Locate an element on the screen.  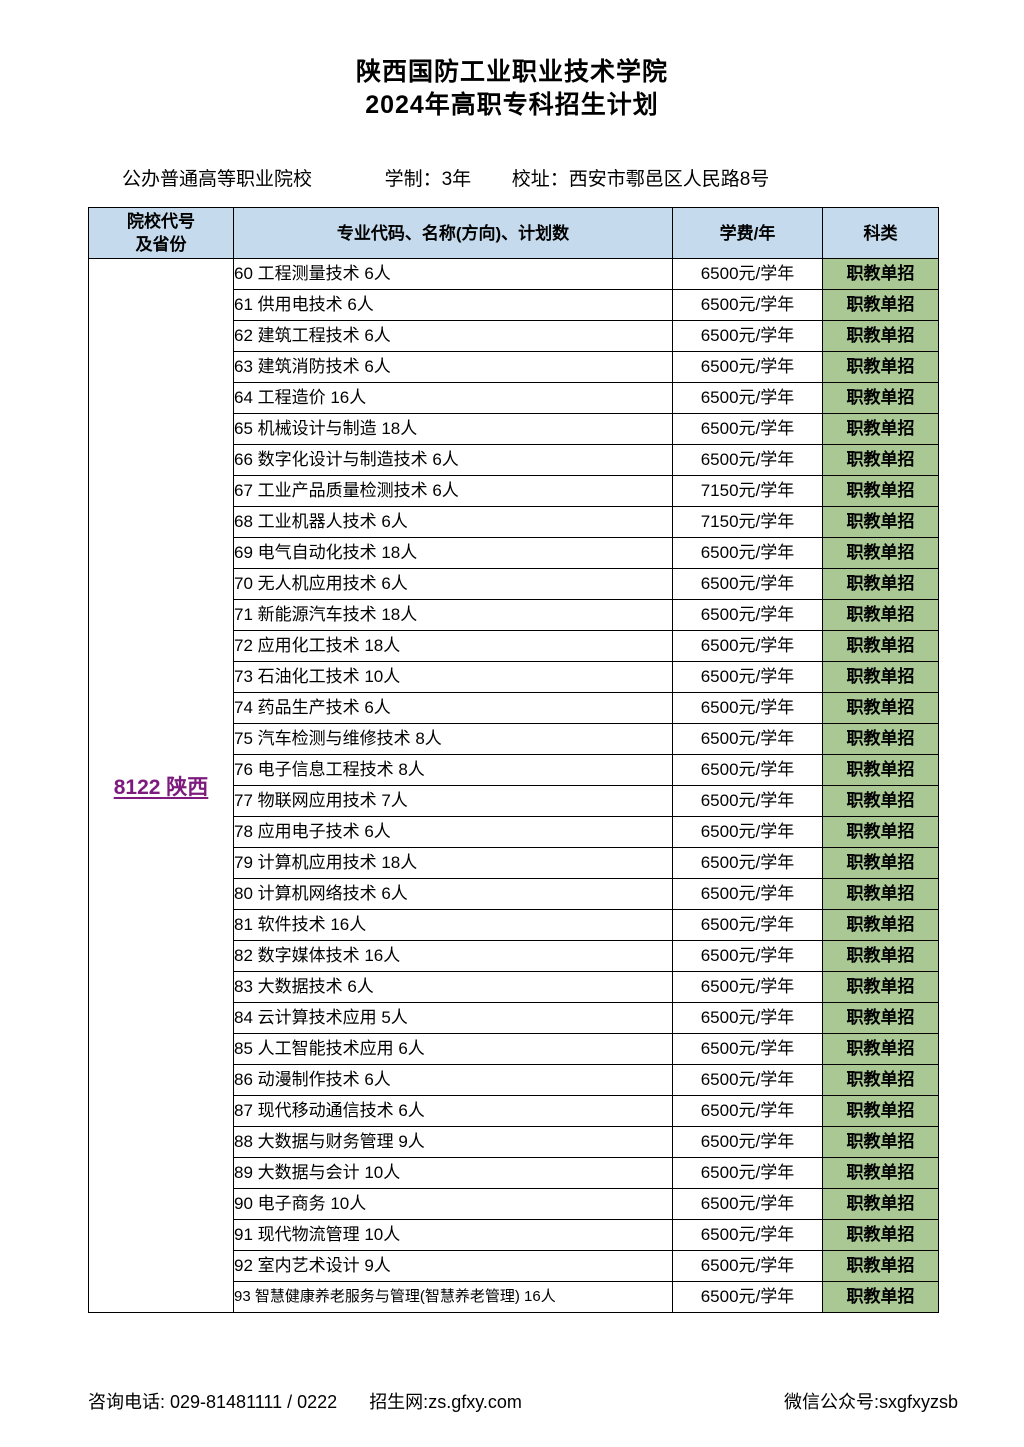
table-header: 院校代号 及省份 专业代码、名称(方向)、计划数 学费/年 科类 is located at coordinates (513, 233).